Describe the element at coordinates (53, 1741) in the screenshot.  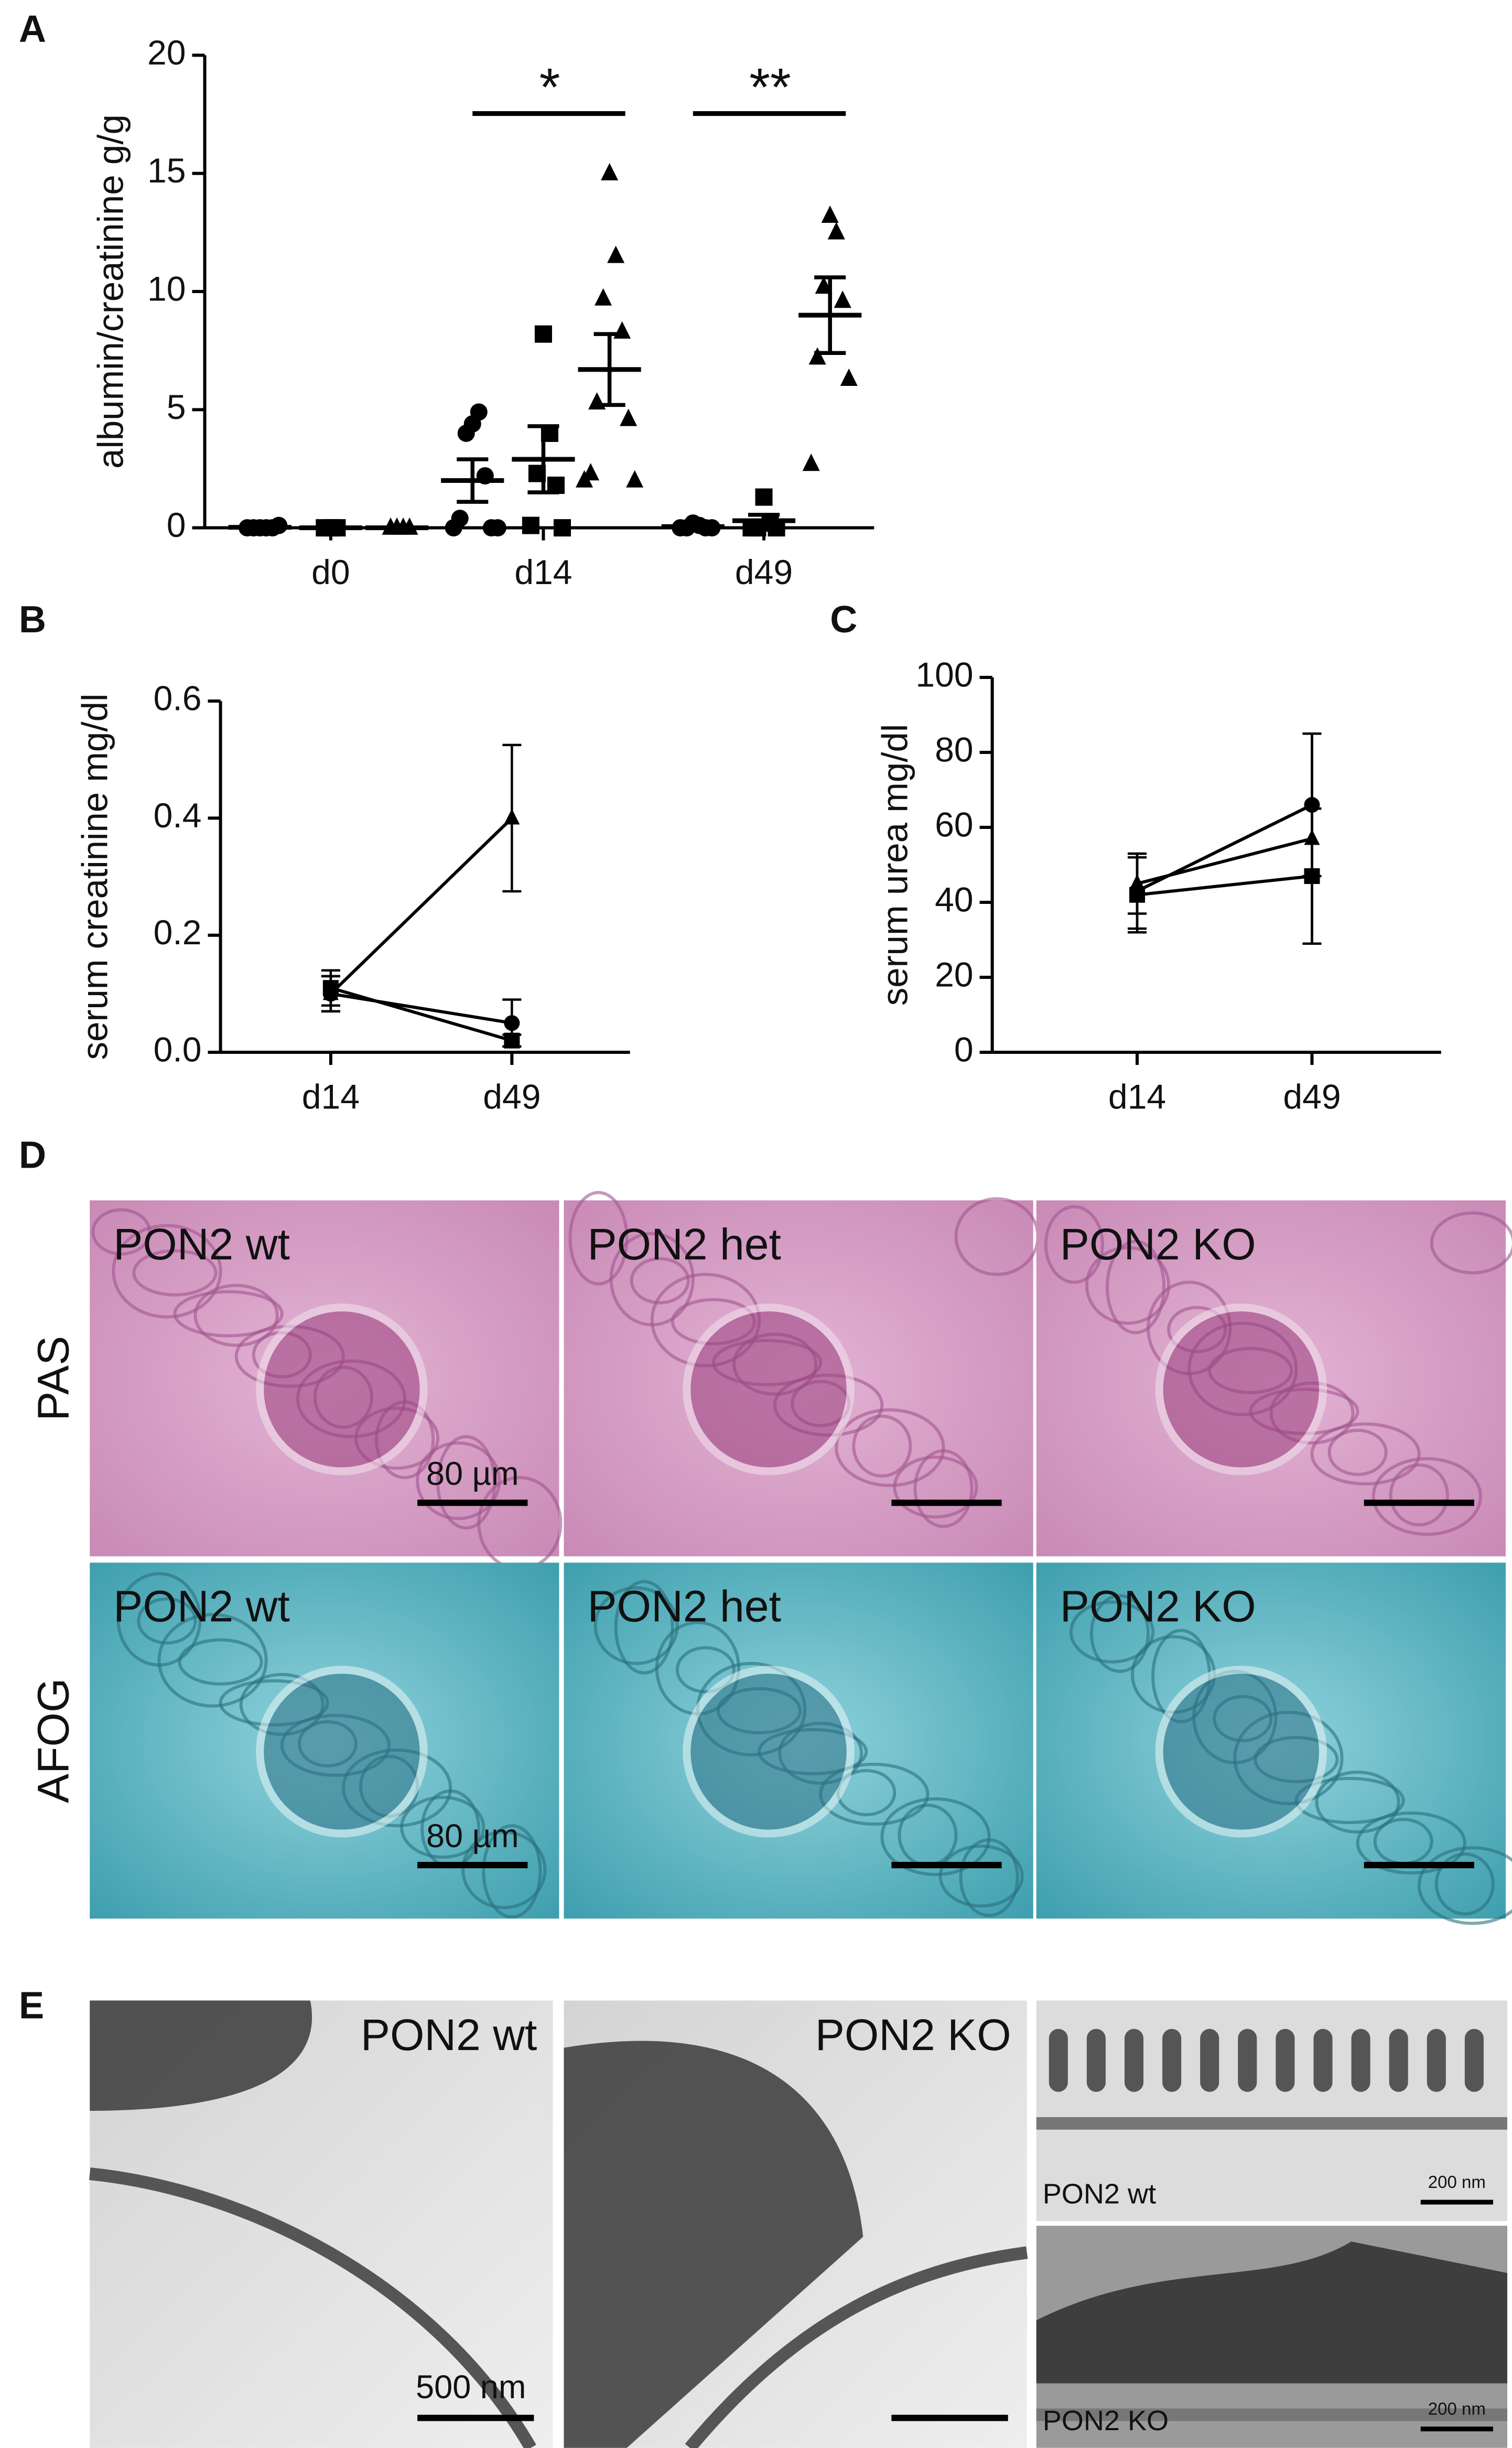
I see `row-label: AFOG` at that location.